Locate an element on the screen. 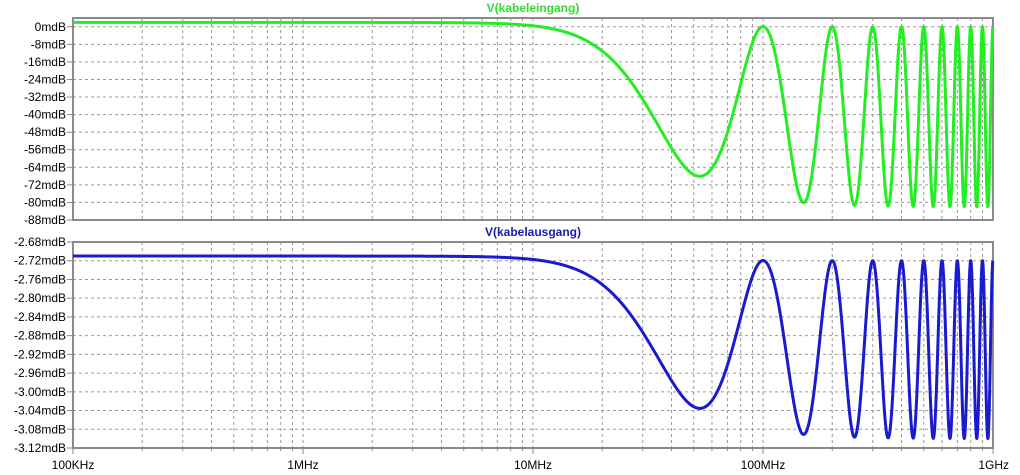  y-tick-label: -32mdB is located at coordinates (45, 97).